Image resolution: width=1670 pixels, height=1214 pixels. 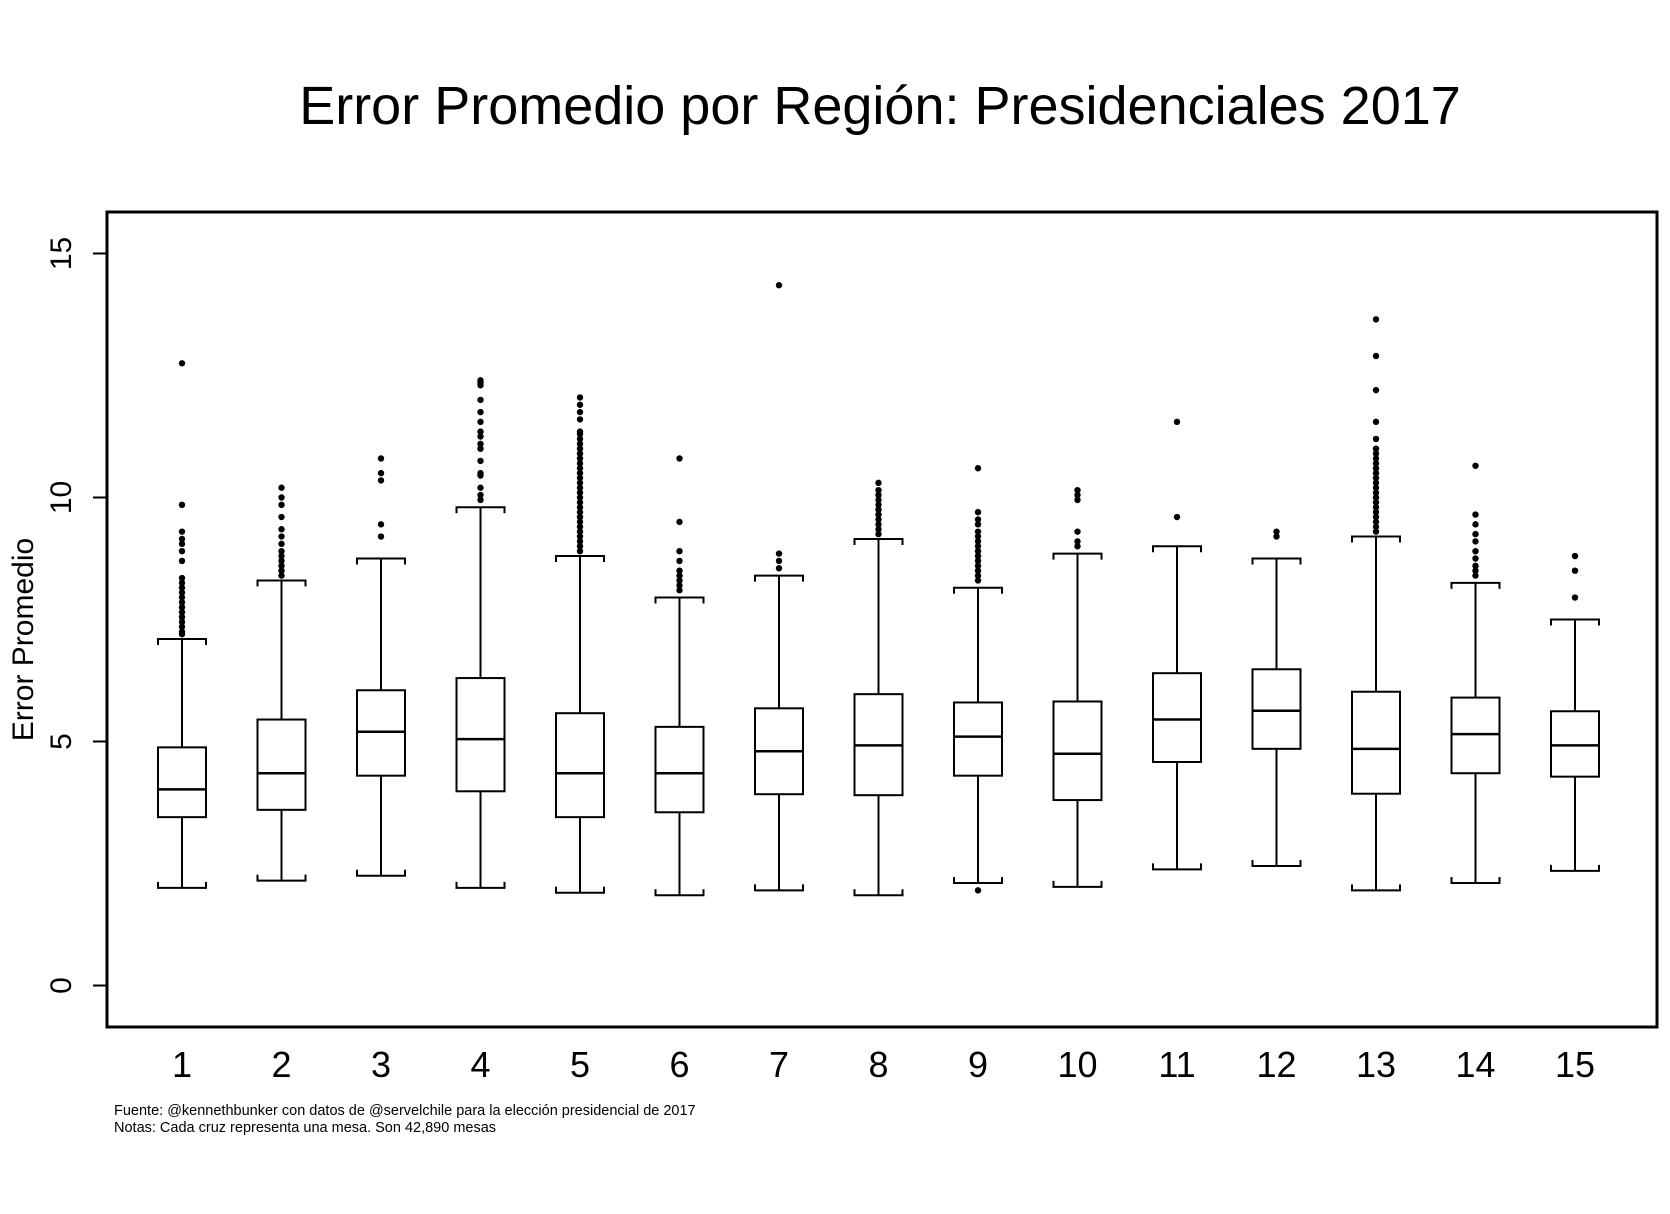 I want to click on x-tick-label: 13, so click(x=1376, y=1064).